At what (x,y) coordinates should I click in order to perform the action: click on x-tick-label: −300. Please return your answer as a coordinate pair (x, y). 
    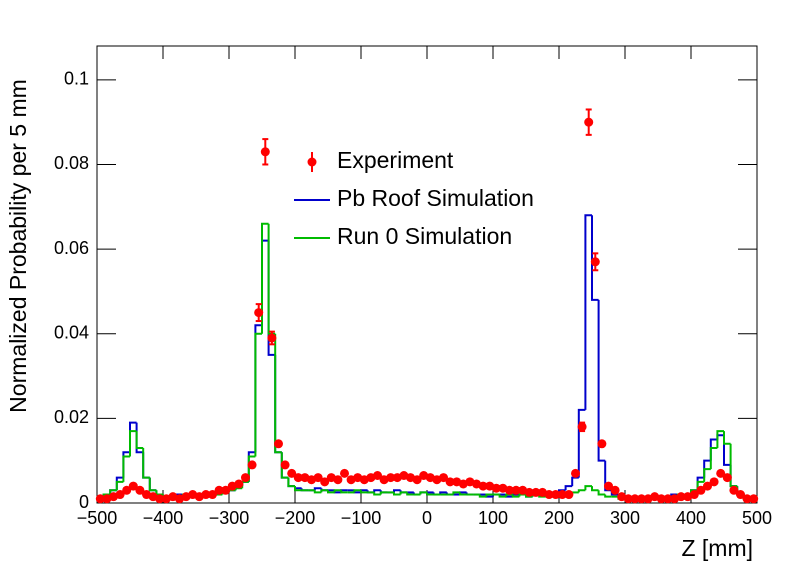
    Looking at the image, I should click on (229, 518).